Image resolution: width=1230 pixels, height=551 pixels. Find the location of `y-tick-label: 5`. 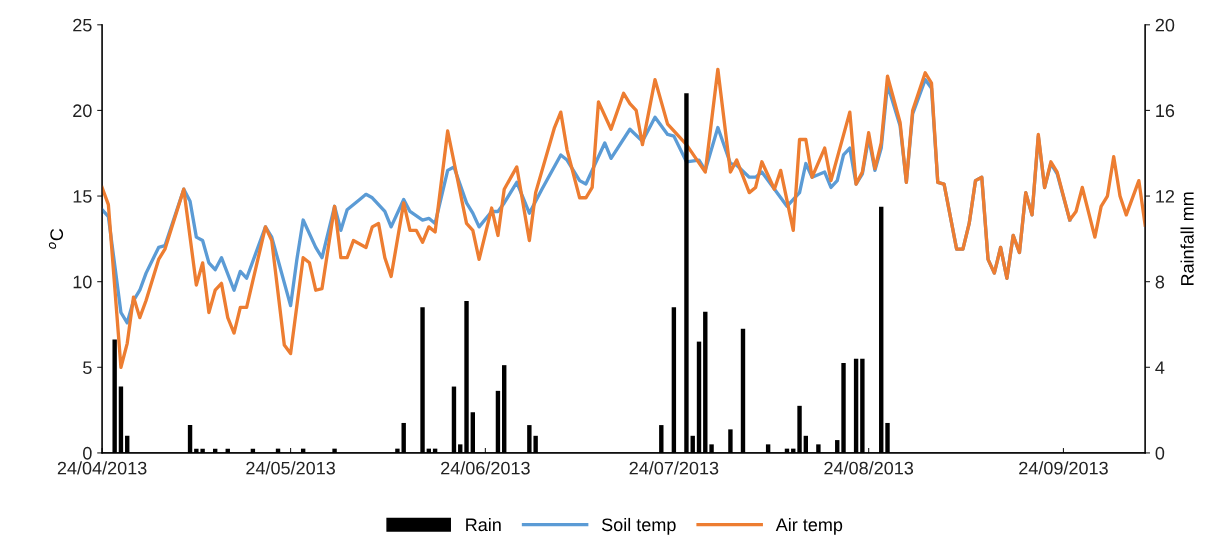

y-tick-label: 5 is located at coordinates (87, 368).